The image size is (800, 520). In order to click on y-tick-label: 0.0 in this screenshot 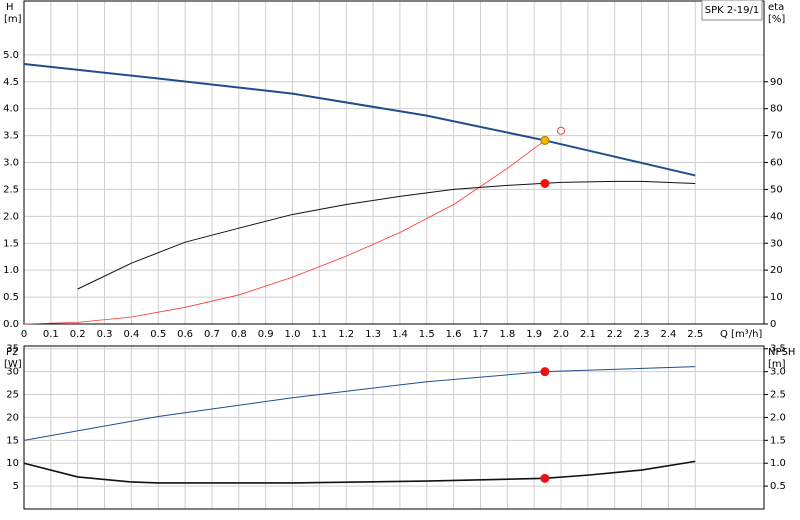, I will do `click(11, 324)`.